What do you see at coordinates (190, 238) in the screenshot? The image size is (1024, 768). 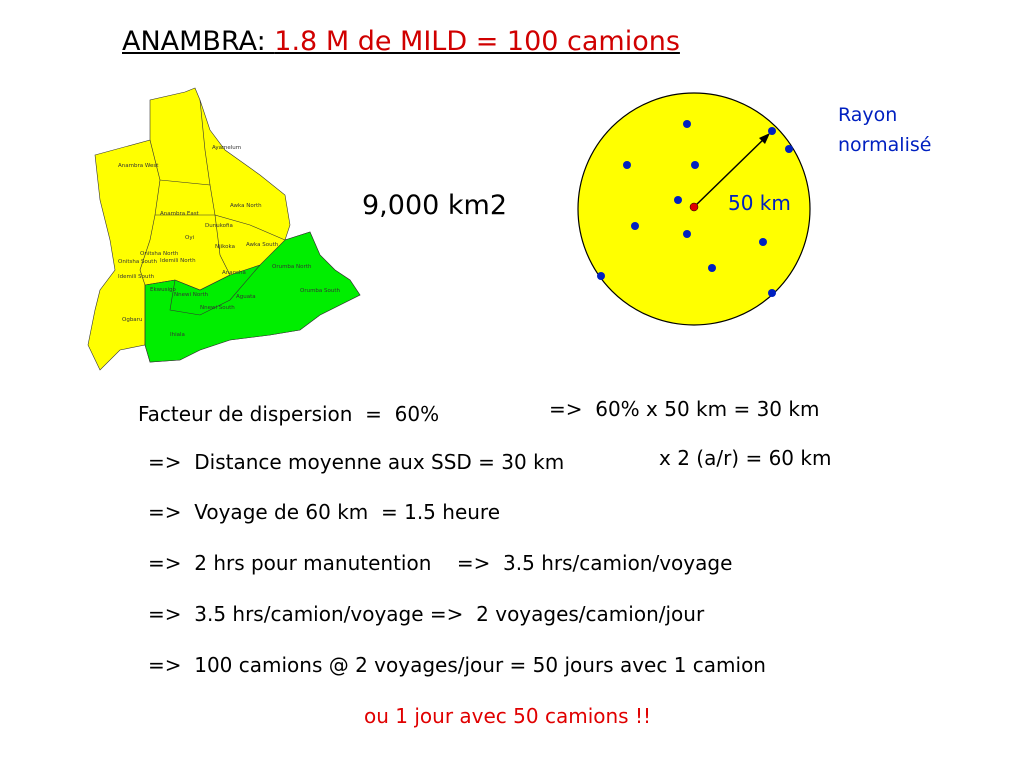 I see `district-label: Oyi` at bounding box center [190, 238].